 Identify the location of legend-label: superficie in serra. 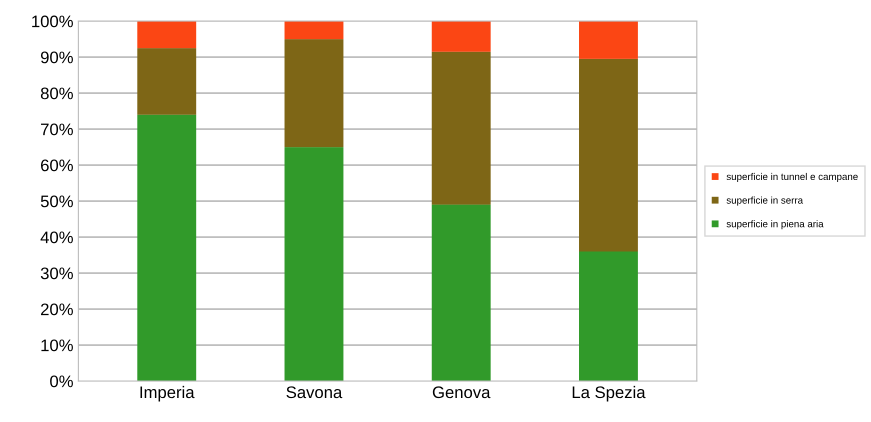
(765, 201).